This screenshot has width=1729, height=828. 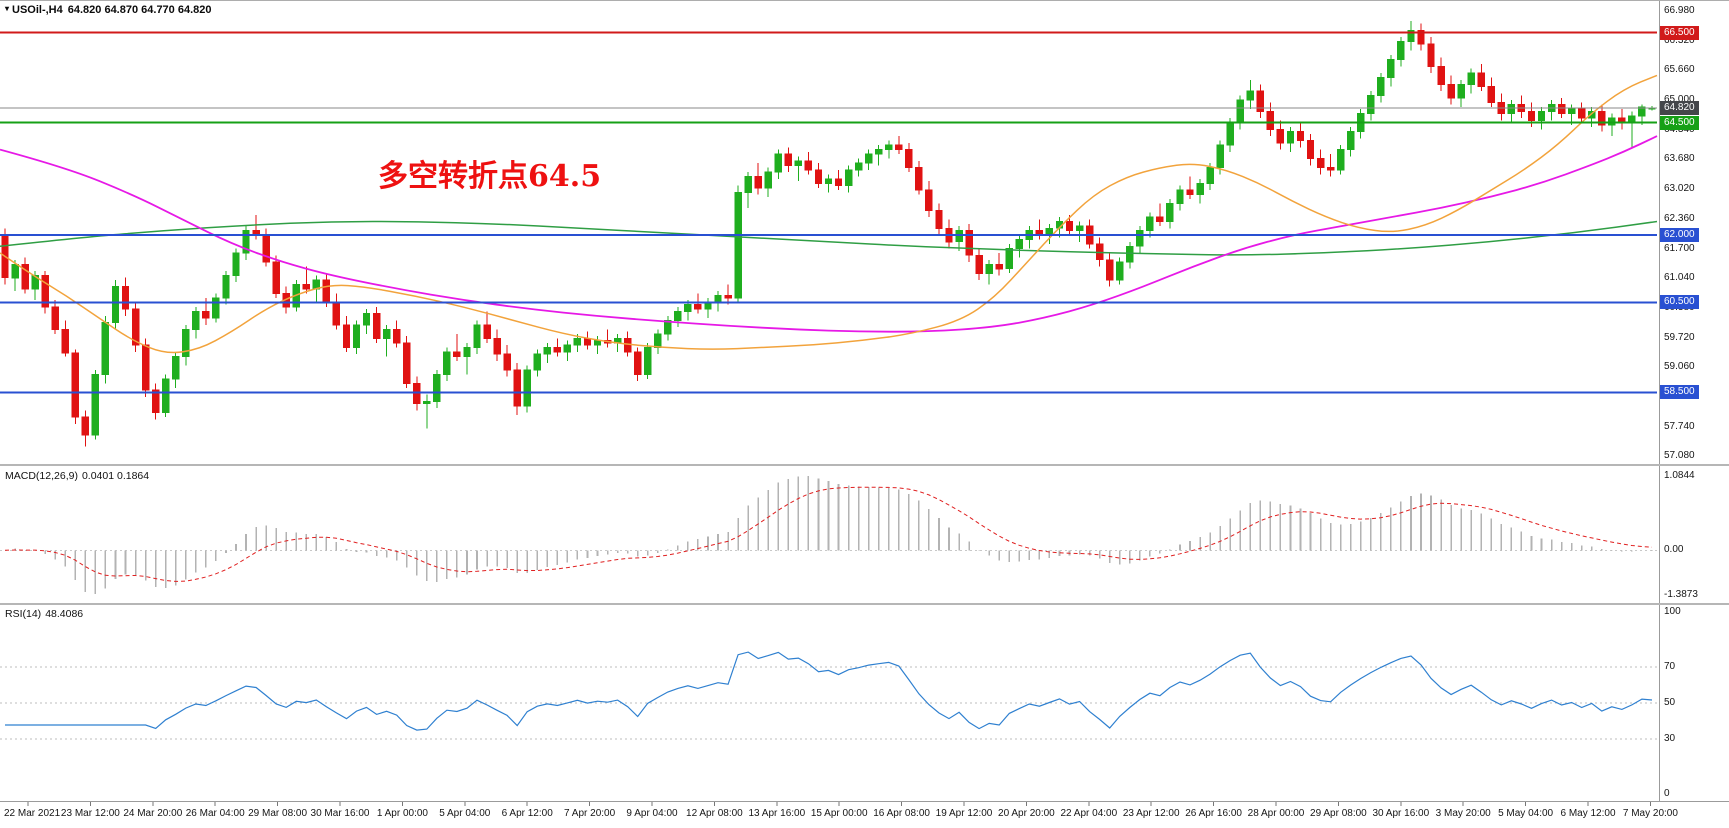 I want to click on time-axis-label: 15 Apr 00:00, so click(x=839, y=813).